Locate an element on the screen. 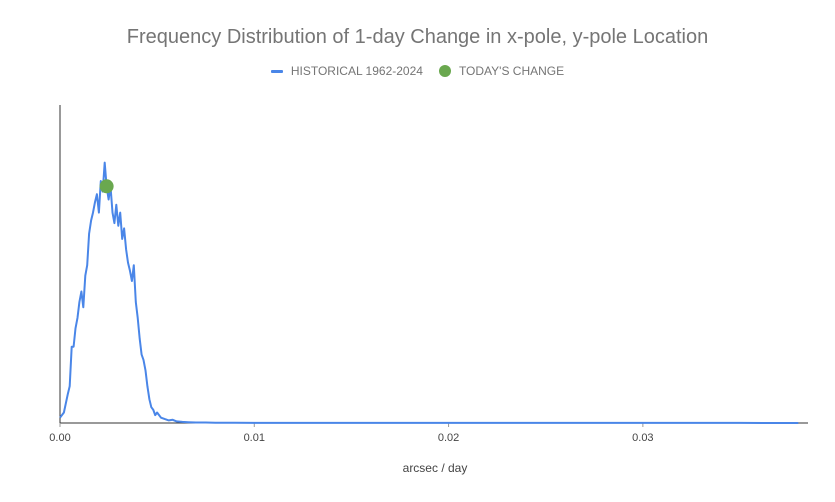 The width and height of the screenshot is (835, 502). todays-change-point is located at coordinates (106, 186).